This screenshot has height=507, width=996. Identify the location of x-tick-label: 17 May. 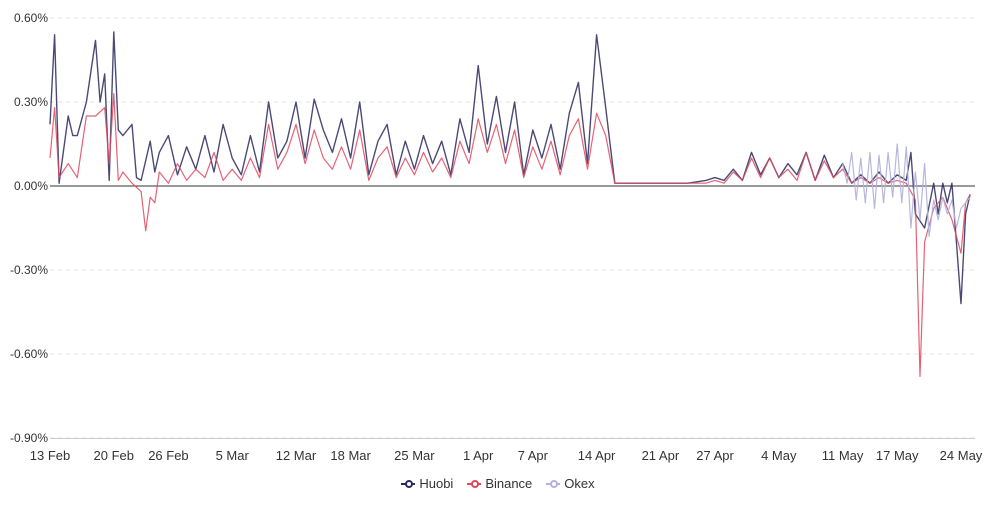
(897, 455).